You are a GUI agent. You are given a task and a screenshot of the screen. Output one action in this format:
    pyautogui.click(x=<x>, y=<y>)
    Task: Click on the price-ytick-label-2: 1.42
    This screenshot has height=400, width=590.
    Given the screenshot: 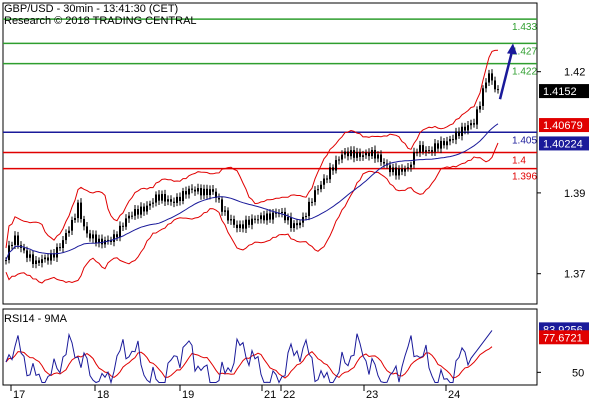 What is the action you would take?
    pyautogui.click(x=574, y=73)
    